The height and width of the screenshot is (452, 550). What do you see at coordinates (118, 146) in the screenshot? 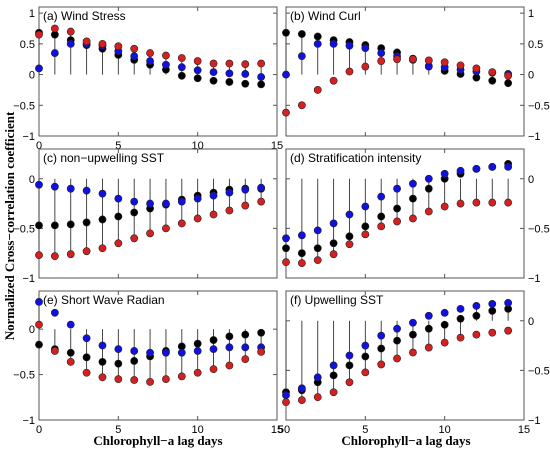
I see `x-tick-label: 5` at bounding box center [118, 146].